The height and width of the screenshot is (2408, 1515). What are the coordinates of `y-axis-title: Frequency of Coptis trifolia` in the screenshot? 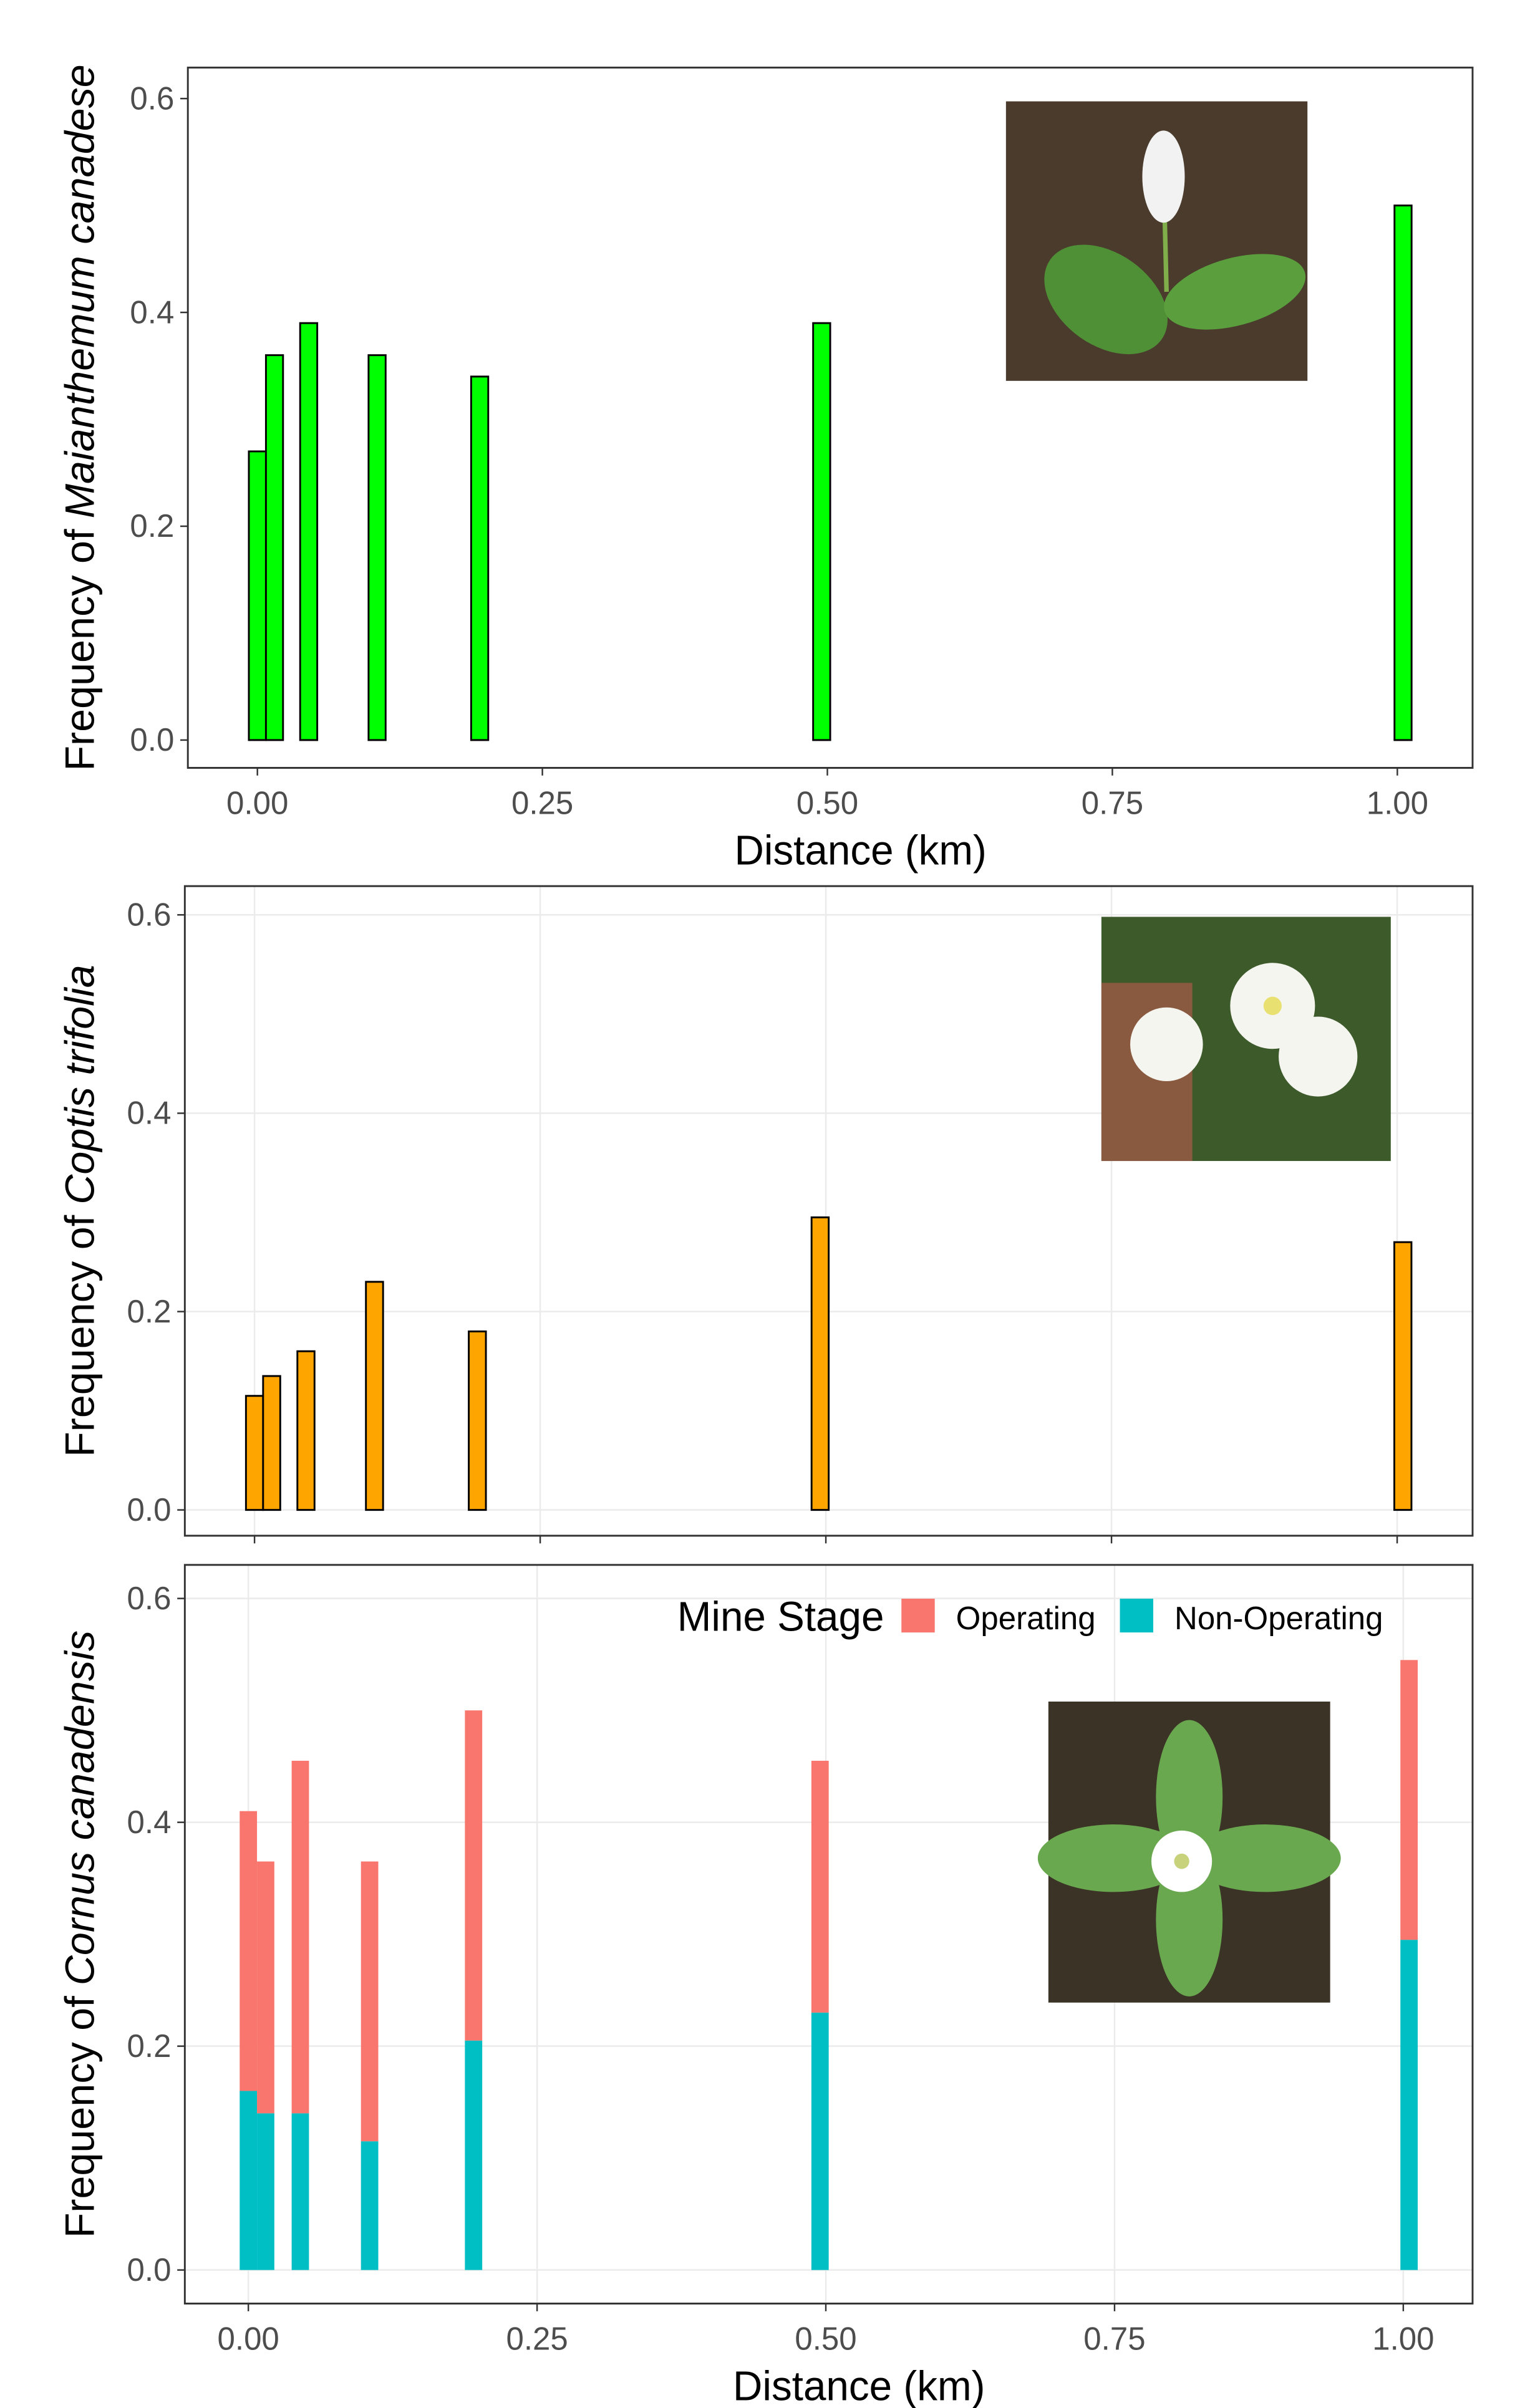 It's located at (79, 1211).